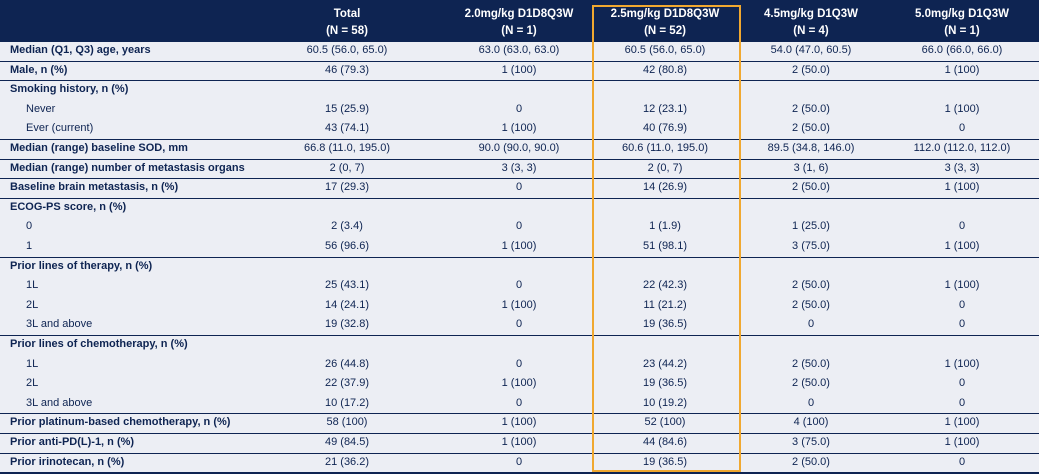 The image size is (1039, 474). I want to click on cell-value: 22 (37.9), so click(347, 383).